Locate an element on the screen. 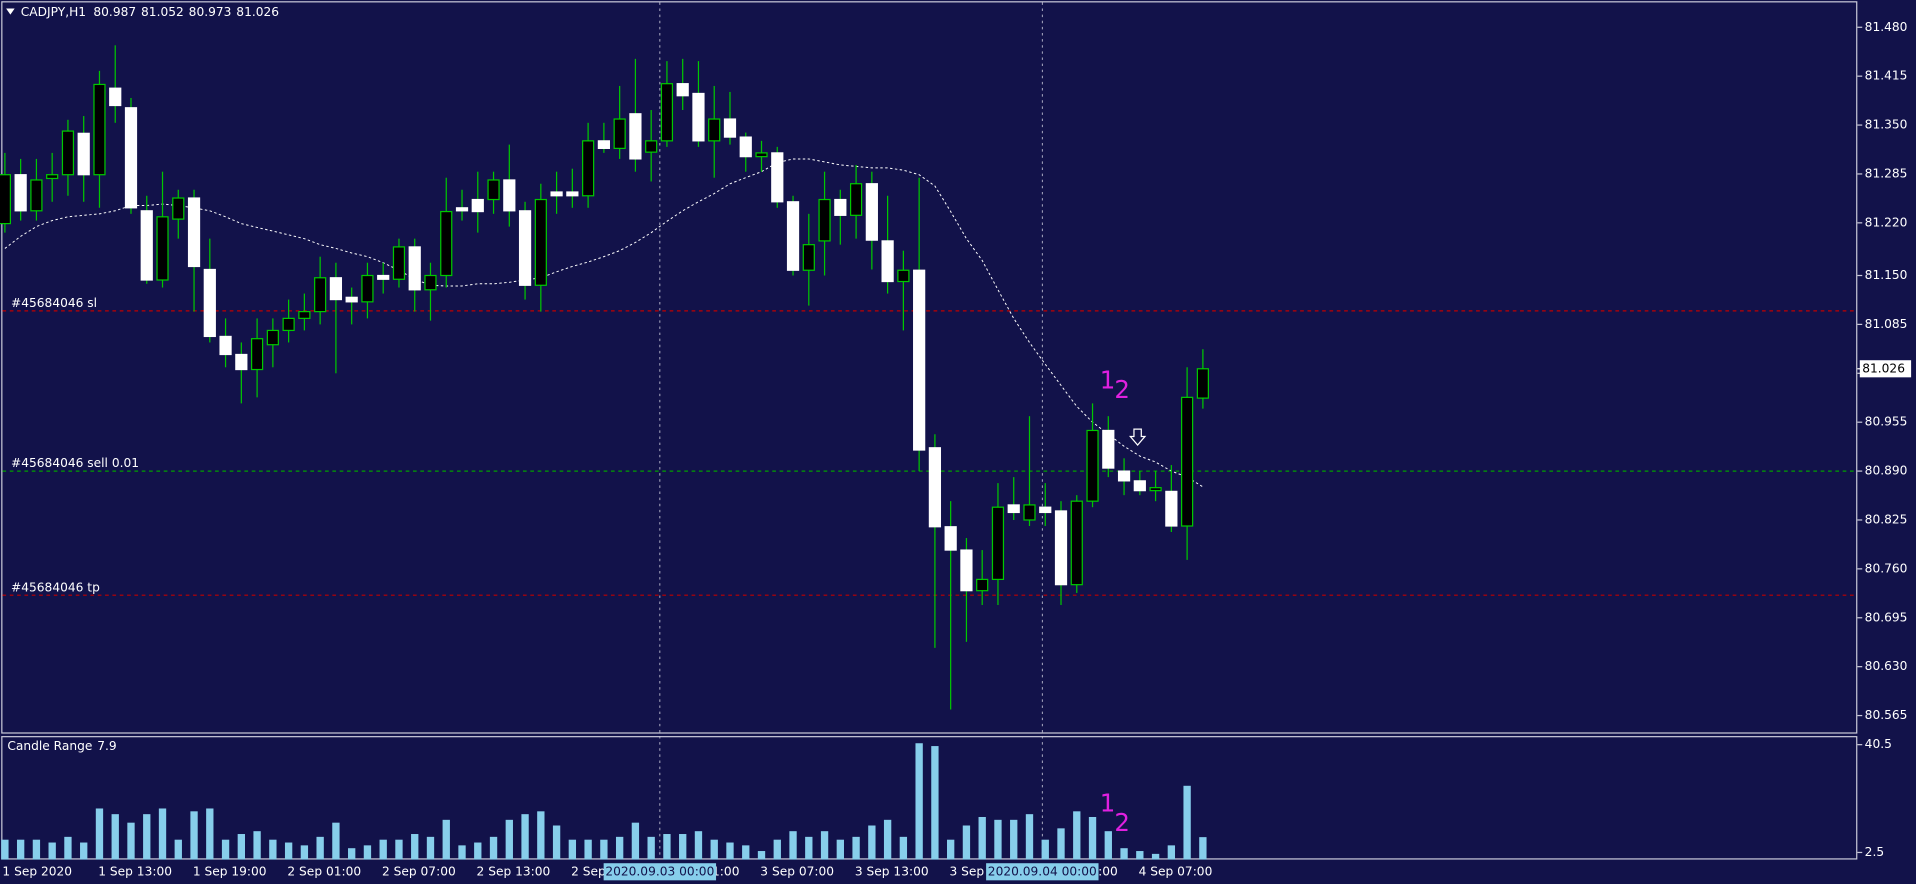  current-price-label: 81.026 is located at coordinates (1883, 368).